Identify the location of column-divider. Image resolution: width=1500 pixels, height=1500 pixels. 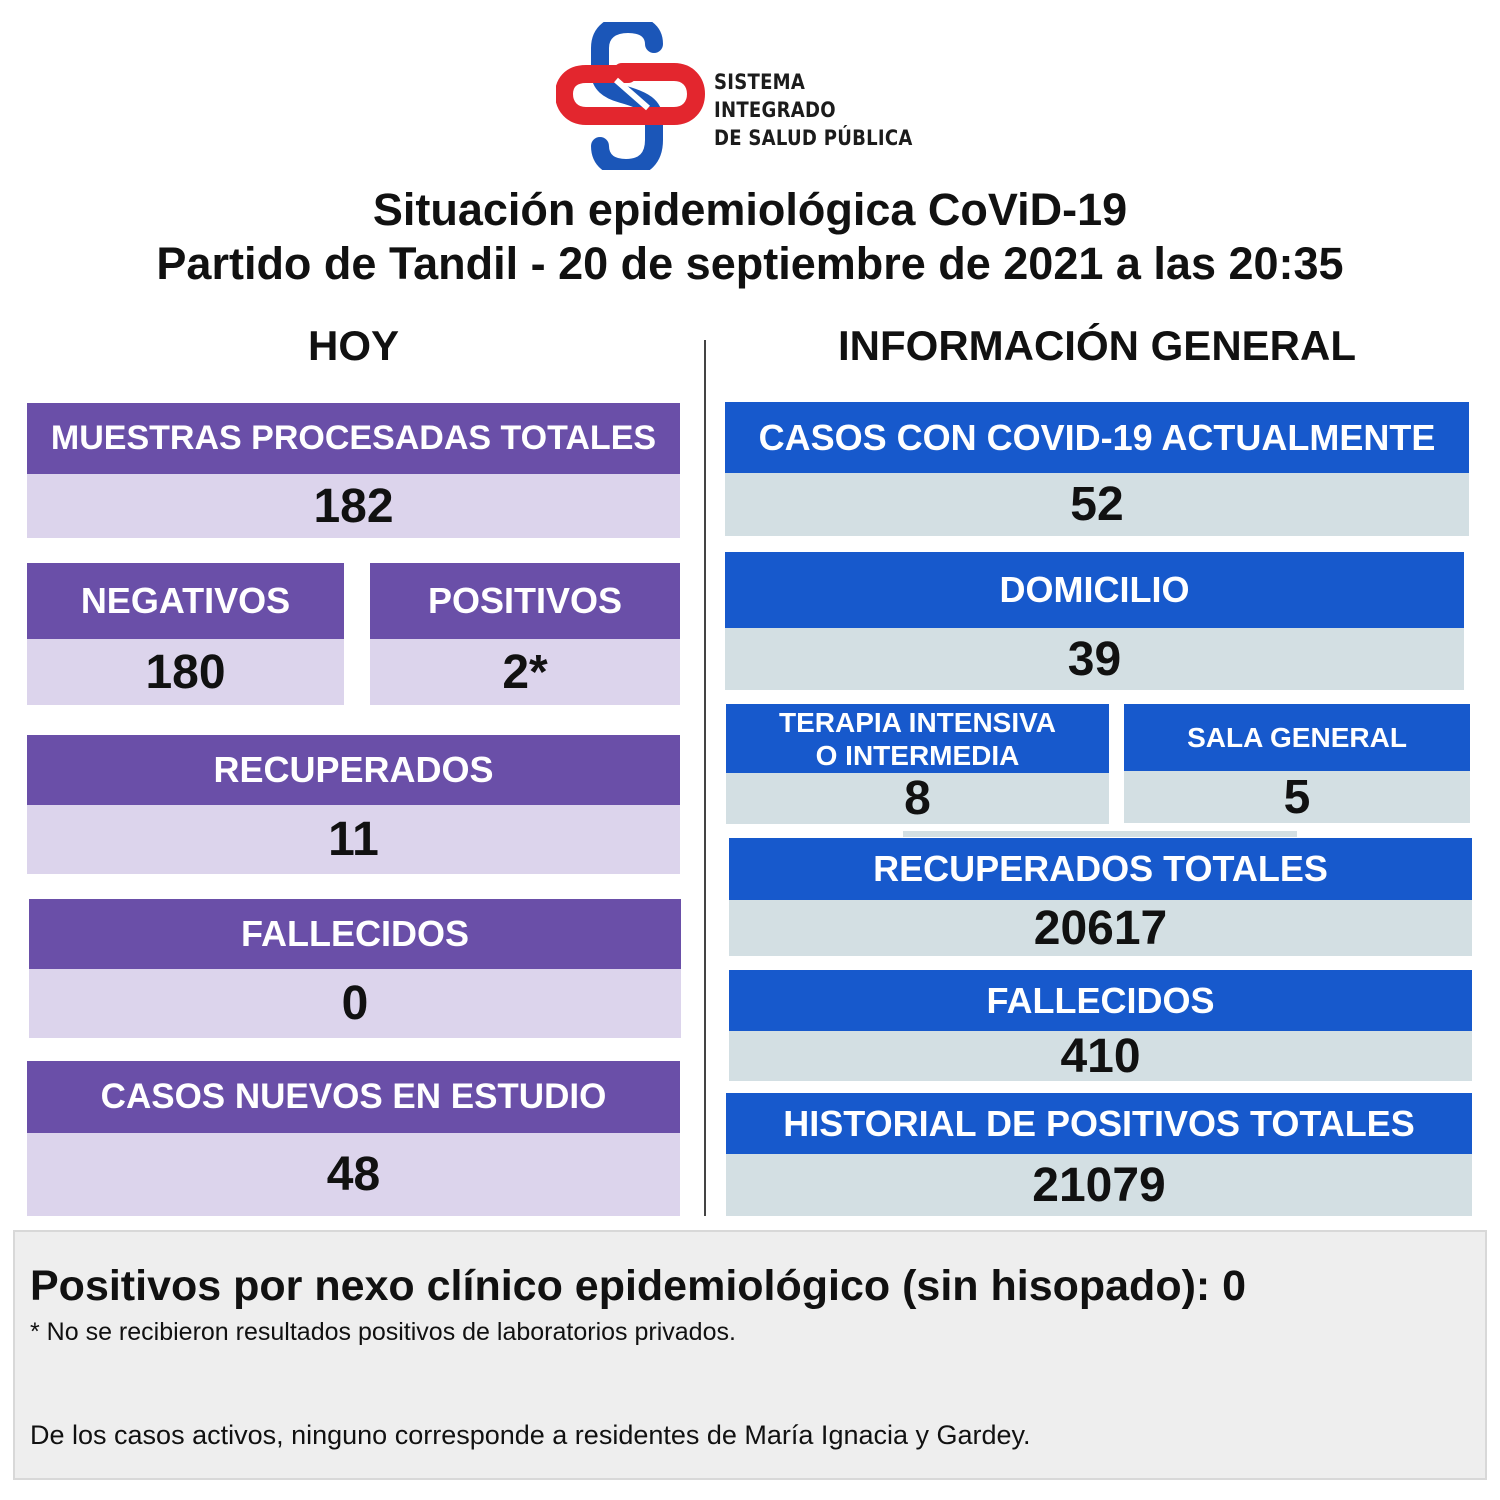
(705, 778).